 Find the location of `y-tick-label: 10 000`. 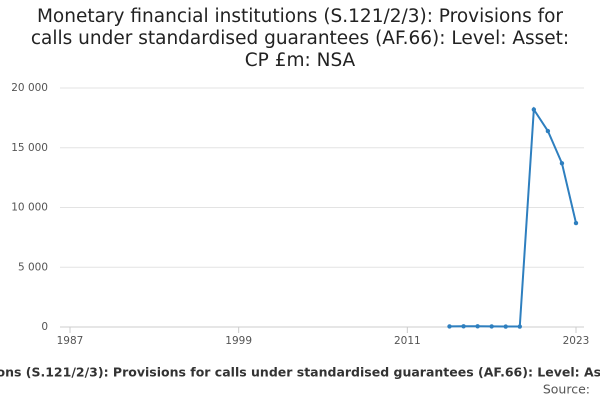

y-tick-label: 10 000 is located at coordinates (29, 208).